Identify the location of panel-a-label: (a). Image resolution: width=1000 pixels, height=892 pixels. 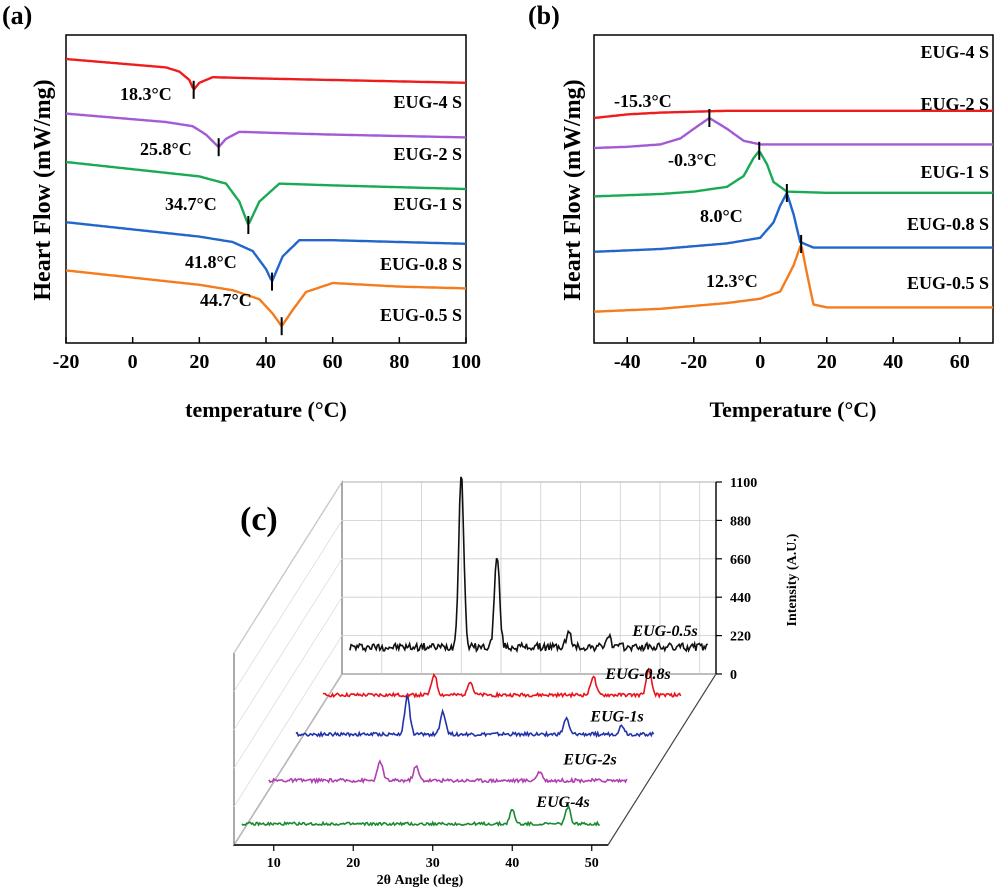
(17, 15).